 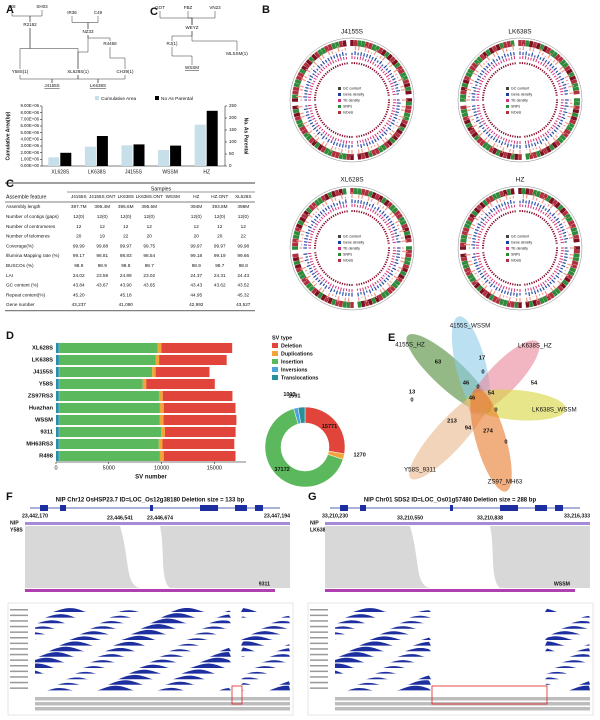 I want to click on table-column-header: WSSM, so click(x=173, y=196).